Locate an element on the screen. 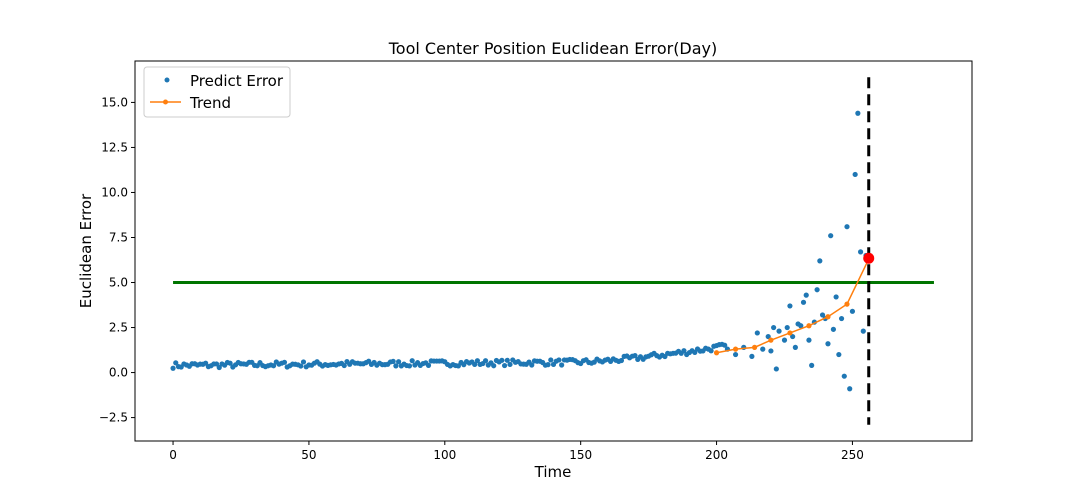 Image resolution: width=1080 pixels, height=504 pixels. y-tick-label: 7.5 is located at coordinates (118, 237).